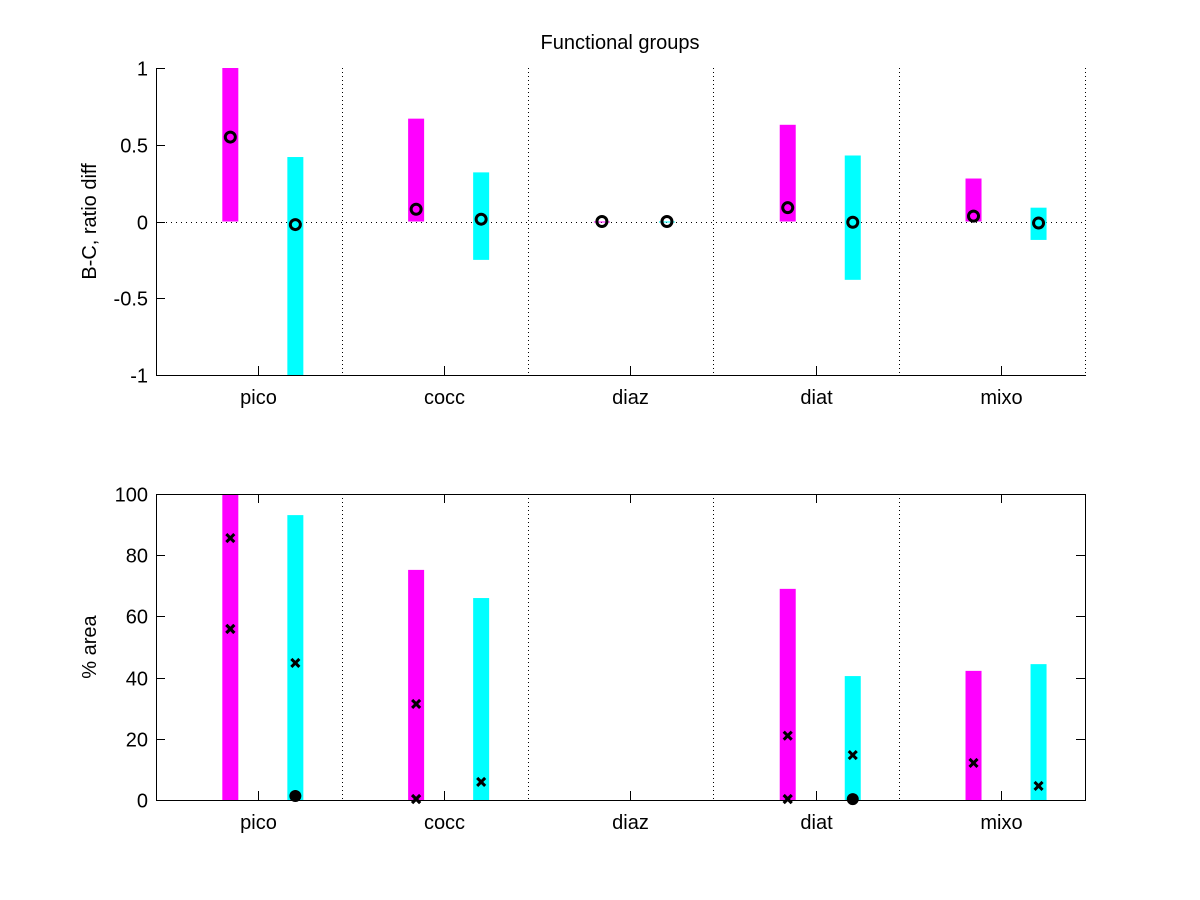  What do you see at coordinates (481, 782) in the screenshot?
I see `marker-x-cyan-cocc` at bounding box center [481, 782].